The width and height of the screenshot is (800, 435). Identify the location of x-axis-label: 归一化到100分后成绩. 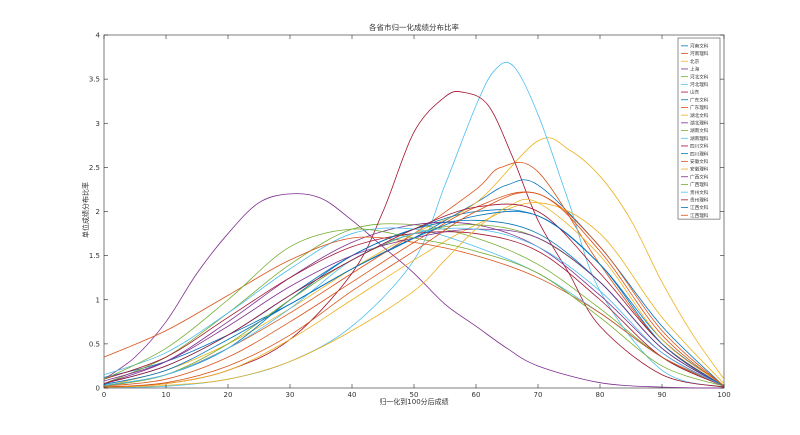
(413, 401).